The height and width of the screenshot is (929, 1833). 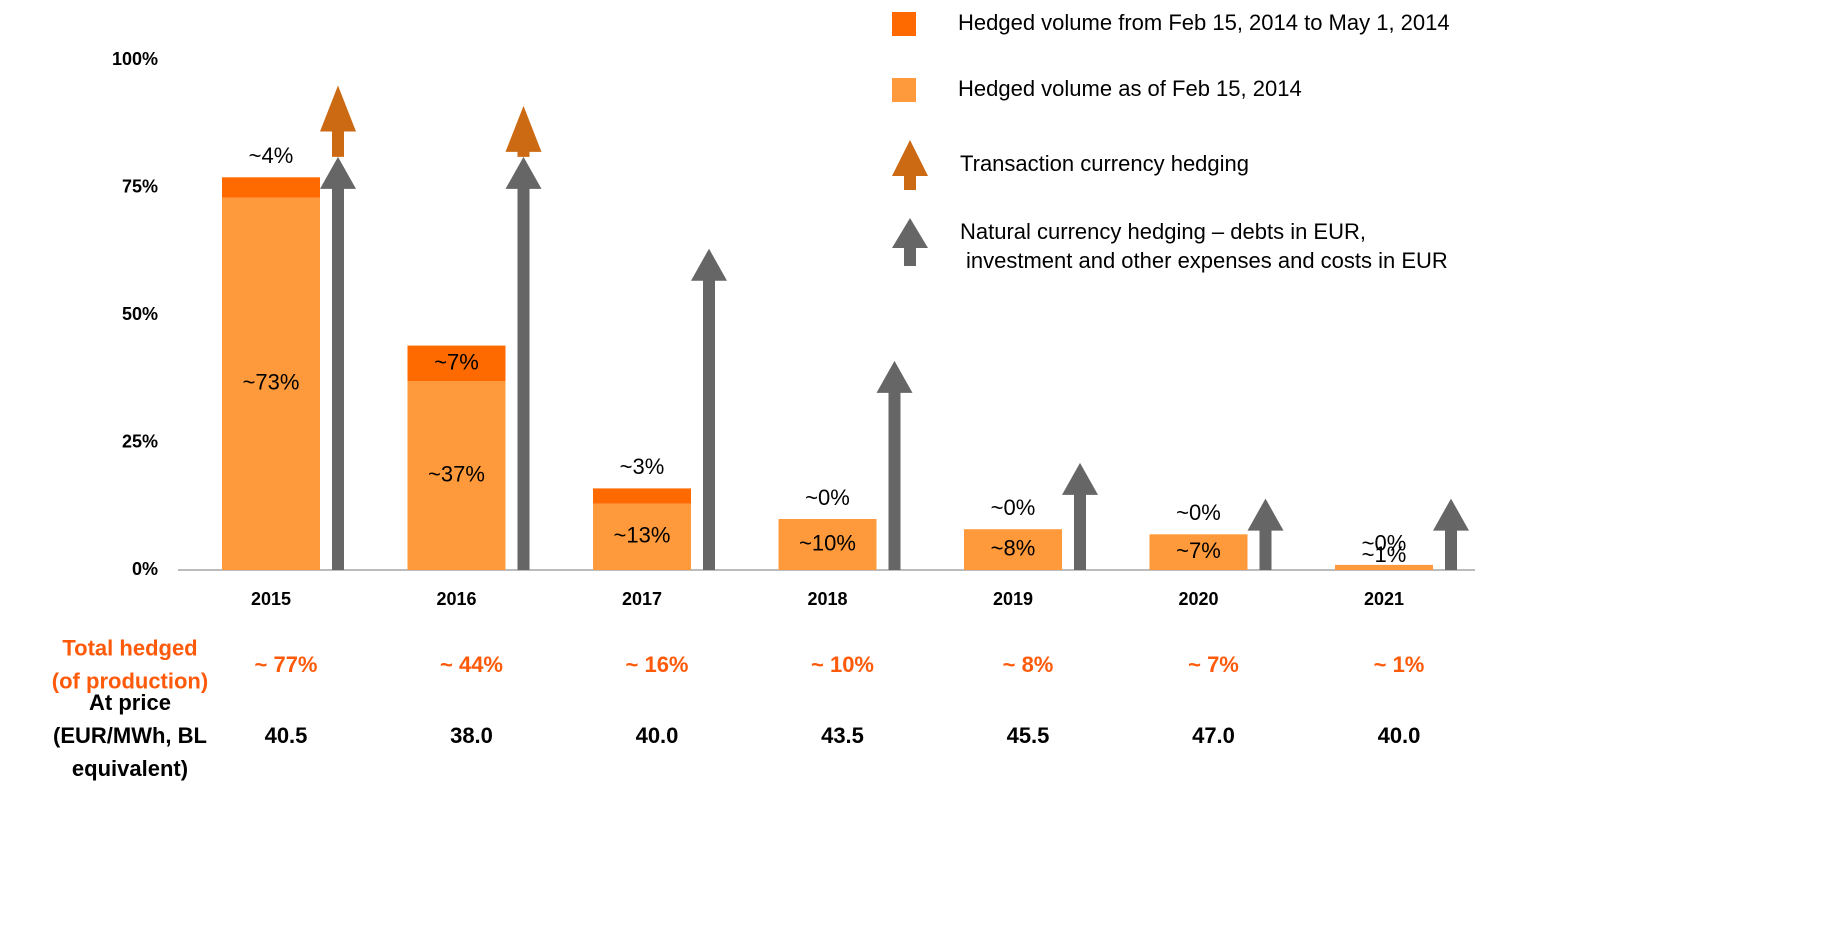 What do you see at coordinates (471, 664) in the screenshot?
I see `row-value: ~ 44%` at bounding box center [471, 664].